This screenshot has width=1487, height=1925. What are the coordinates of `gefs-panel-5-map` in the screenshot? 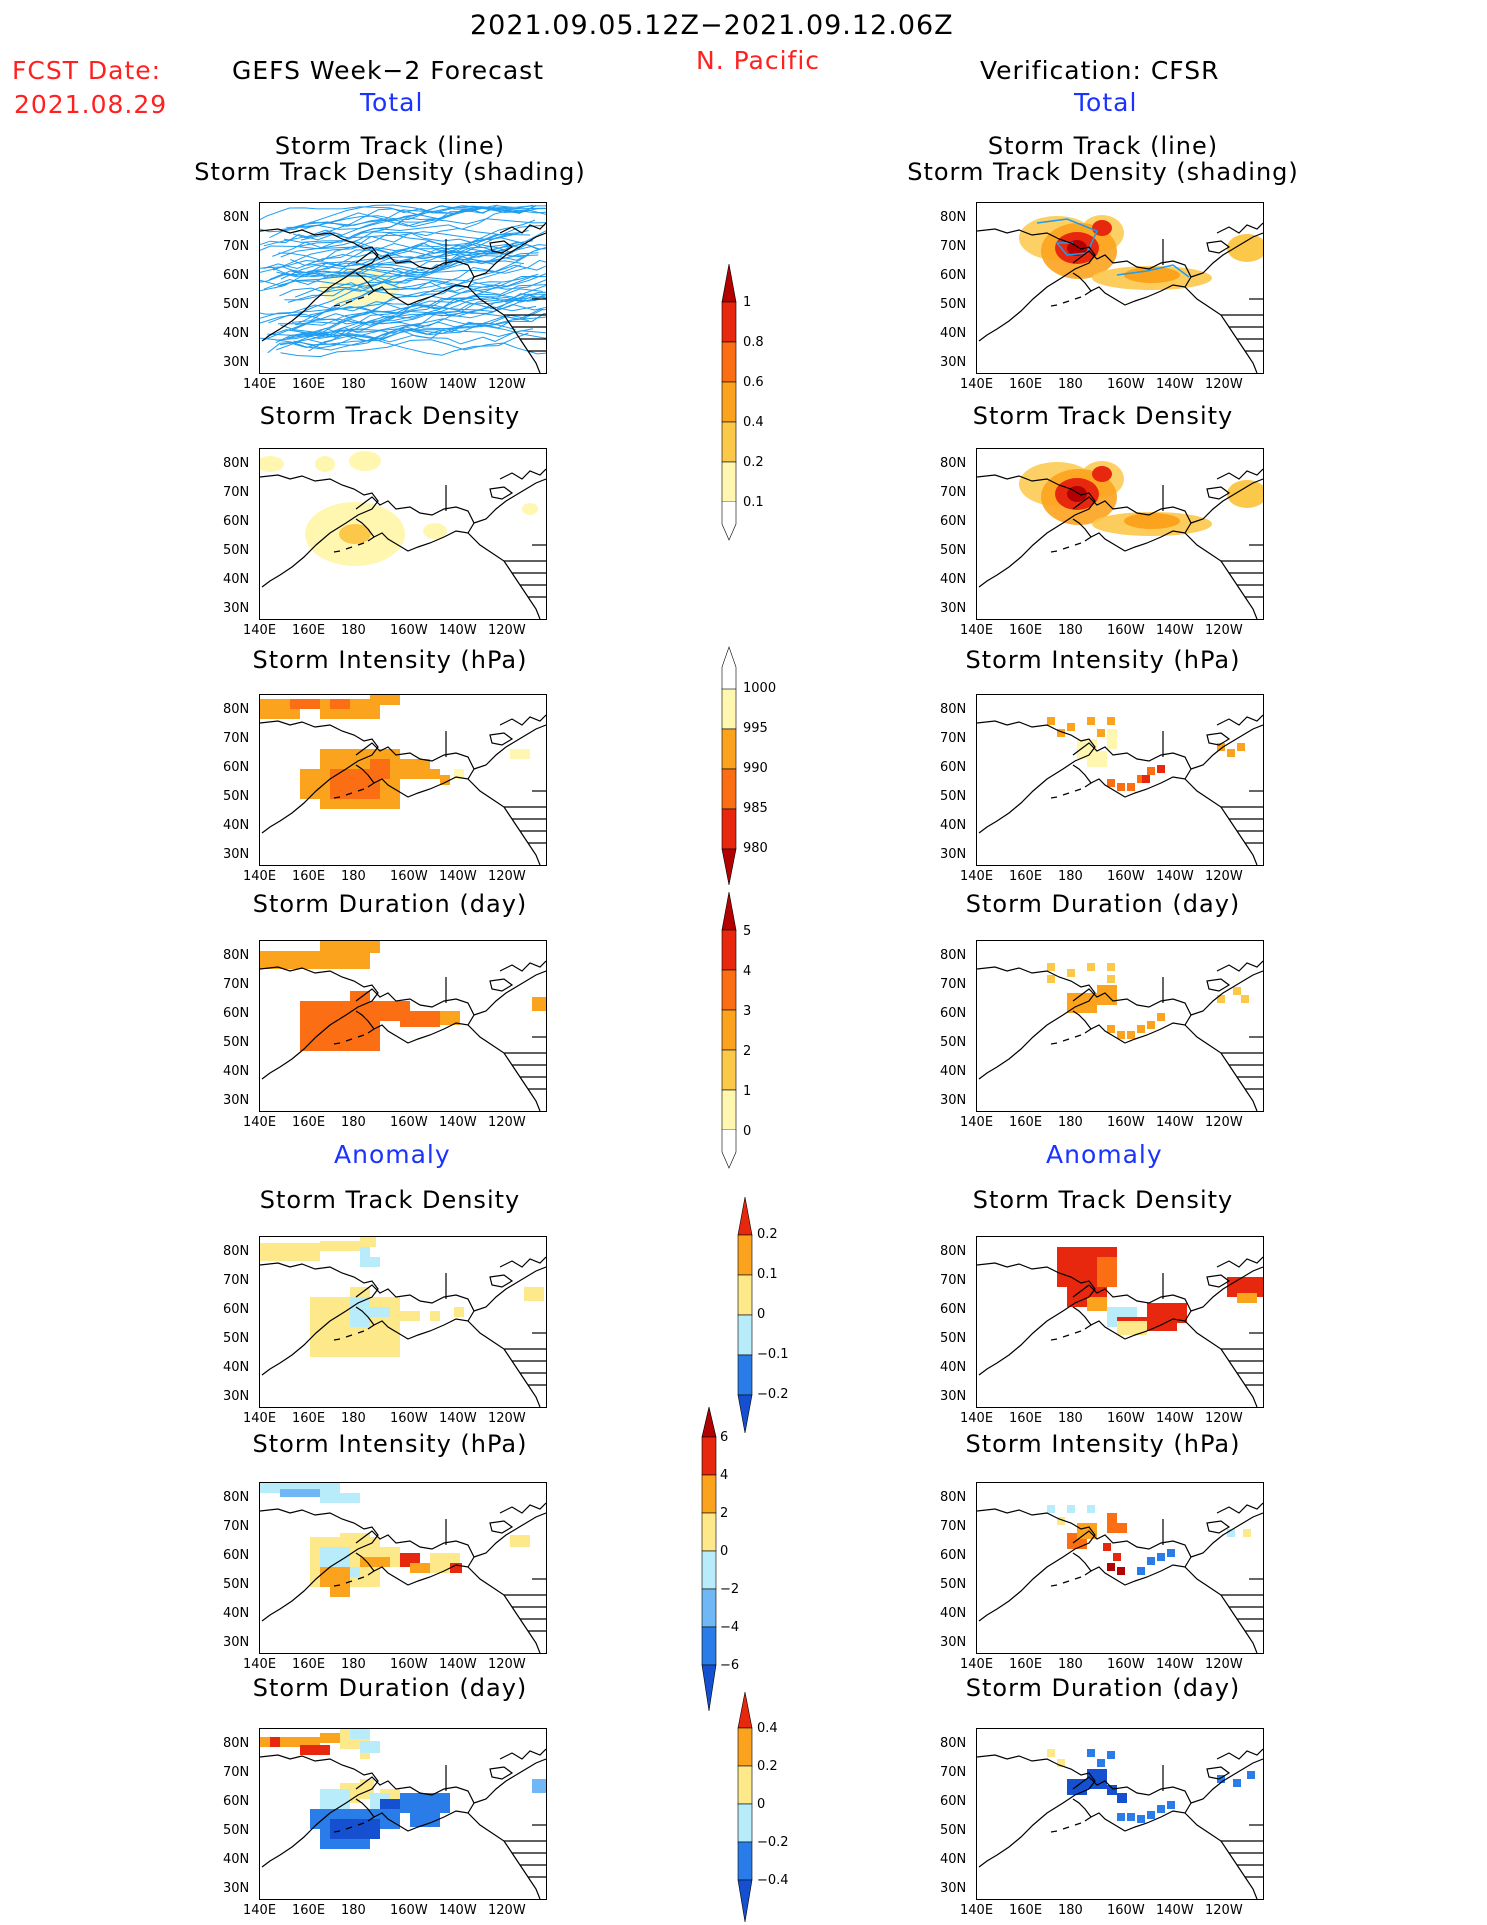 It's located at (403, 1322).